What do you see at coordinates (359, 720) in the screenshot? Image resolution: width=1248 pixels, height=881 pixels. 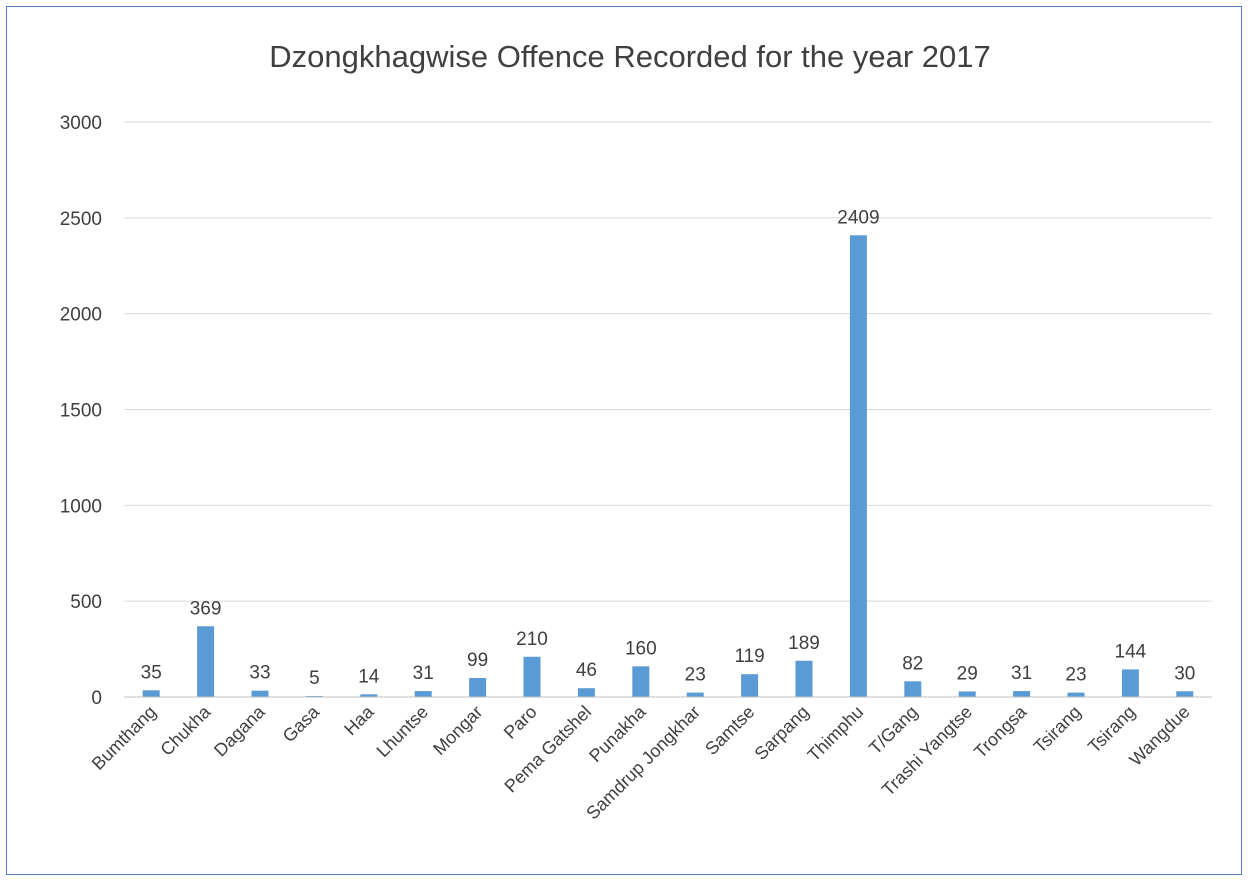 I see `category-label: Haa` at bounding box center [359, 720].